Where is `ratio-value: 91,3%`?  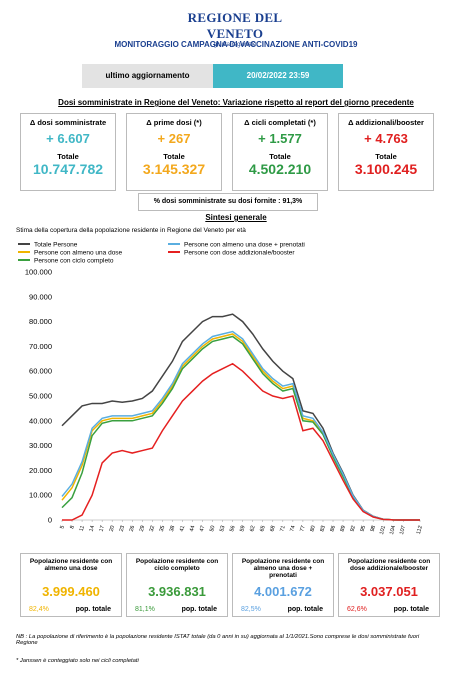 ratio-value: 91,3% is located at coordinates (292, 201).